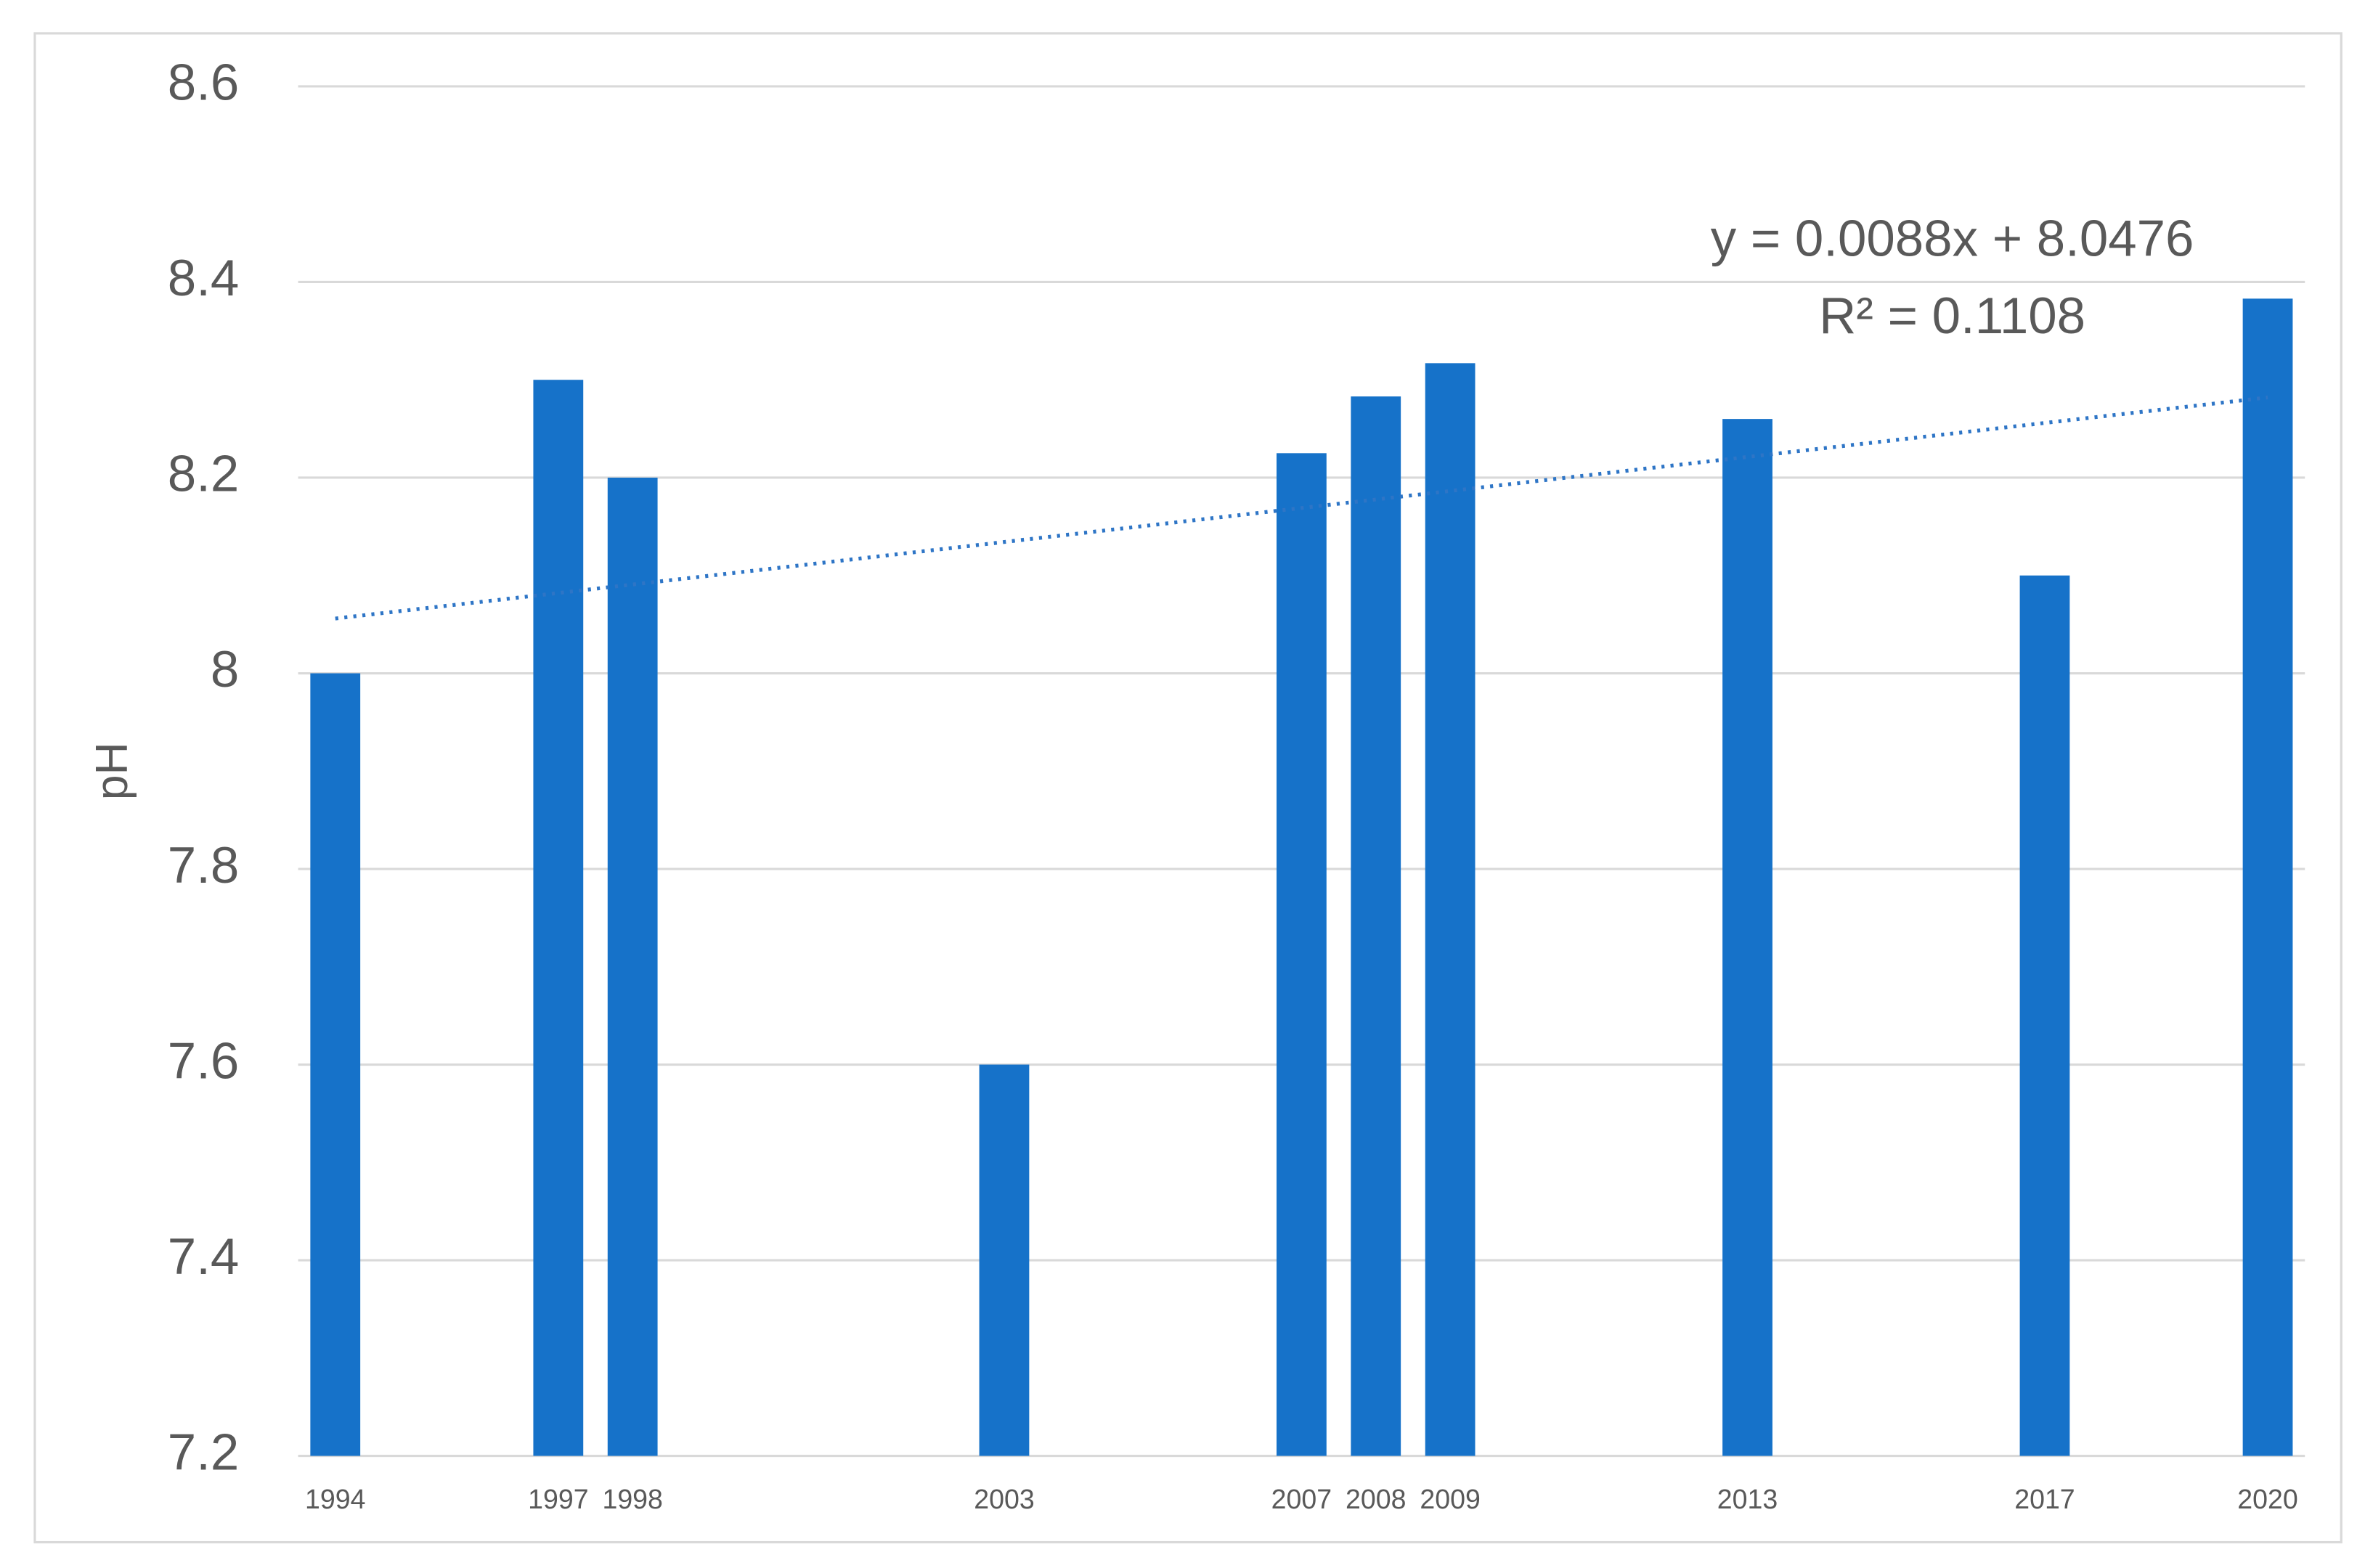  What do you see at coordinates (1952, 240) in the screenshot?
I see `annotation: y = 0.0088x + 8.0476` at bounding box center [1952, 240].